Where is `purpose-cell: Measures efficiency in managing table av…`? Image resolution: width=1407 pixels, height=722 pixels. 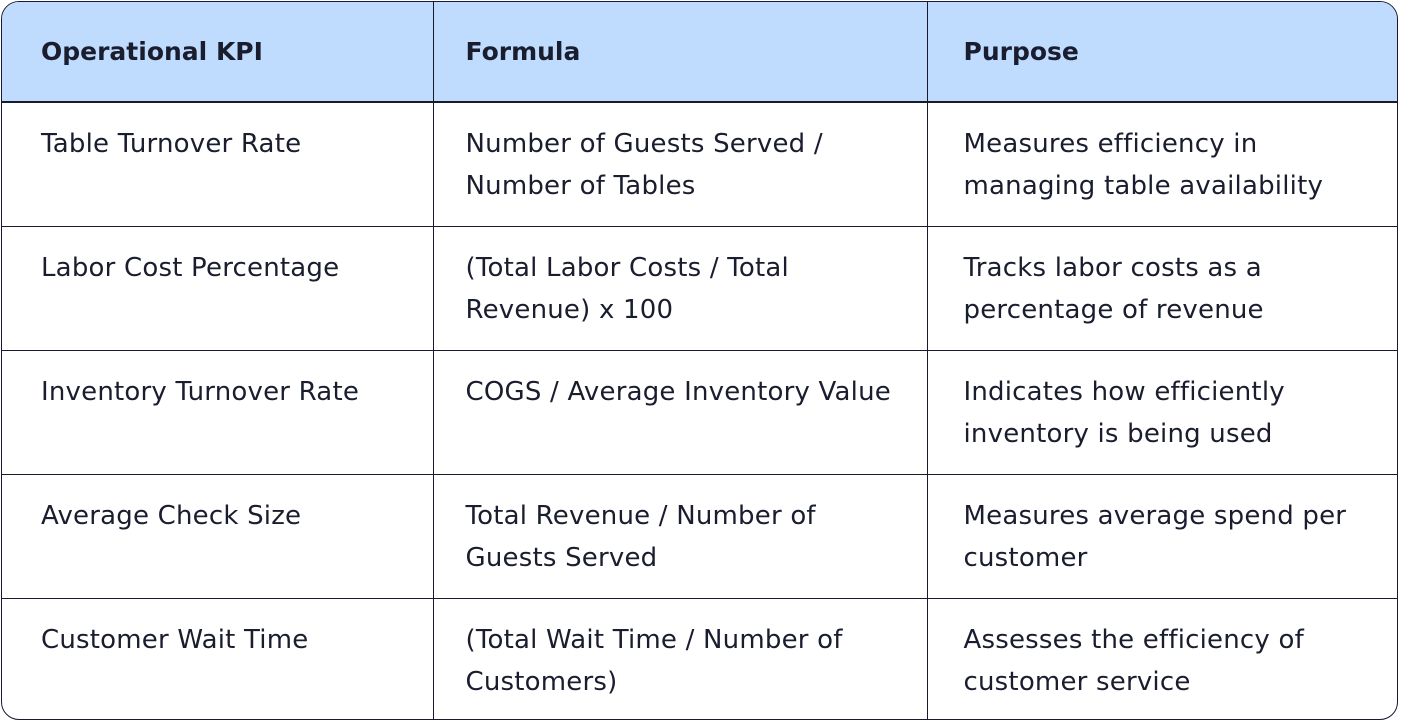
purpose-cell: Measures efficiency in managing table av… is located at coordinates (1161, 164).